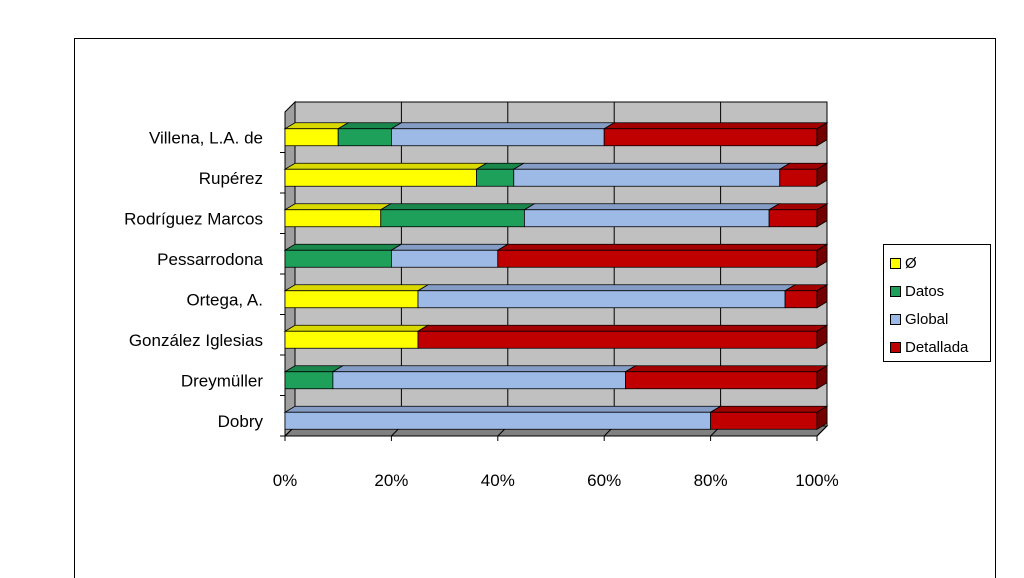  I want to click on legend-label: Ø, so click(911, 263).